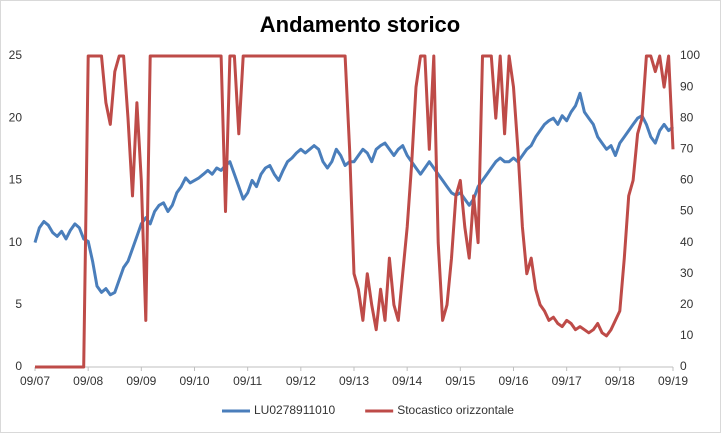 The width and height of the screenshot is (721, 433). What do you see at coordinates (687, 304) in the screenshot?
I see `y2-tick-label: 20` at bounding box center [687, 304].